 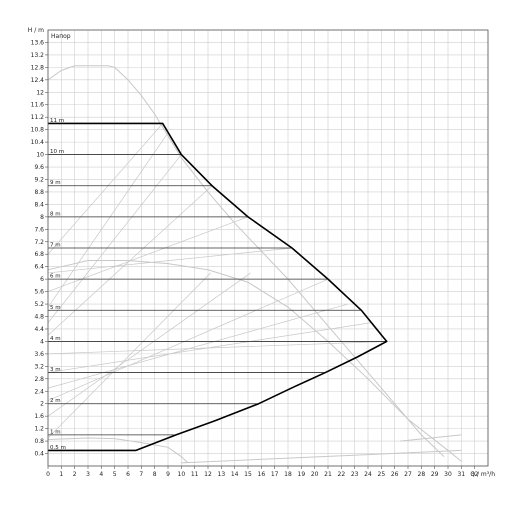 What do you see at coordinates (38, 117) in the screenshot?
I see `y-tick-label: 11.2` at bounding box center [38, 117].